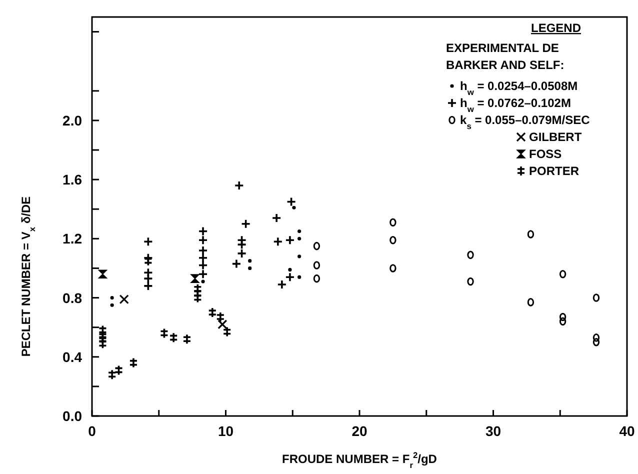  What do you see at coordinates (555, 137) in the screenshot?
I see `legend-label: GILBERT` at bounding box center [555, 137].